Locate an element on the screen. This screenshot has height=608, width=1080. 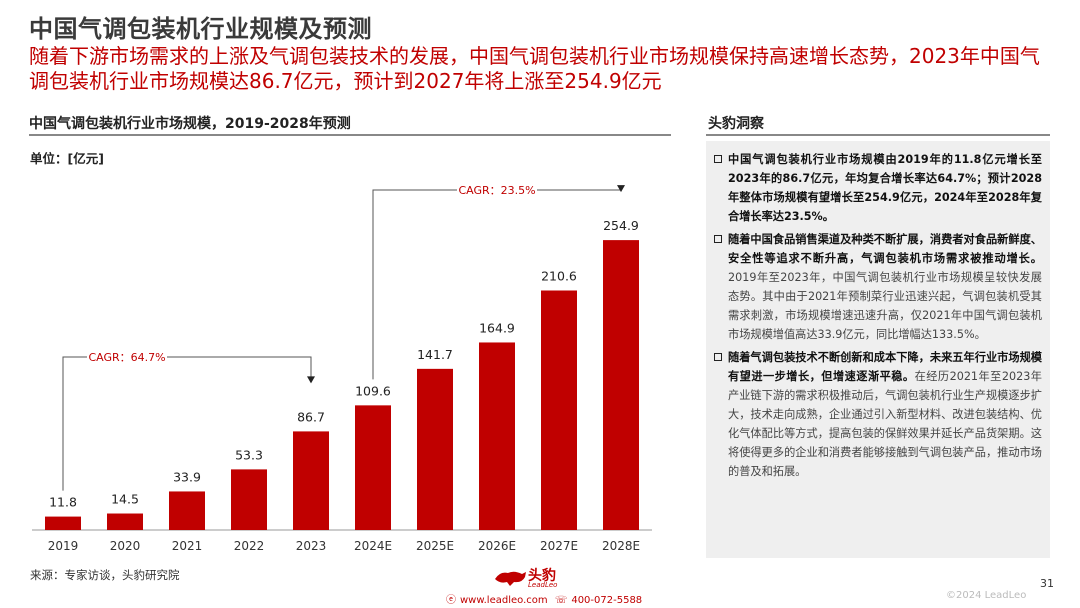
bar-2025E is located at coordinates (435, 449).